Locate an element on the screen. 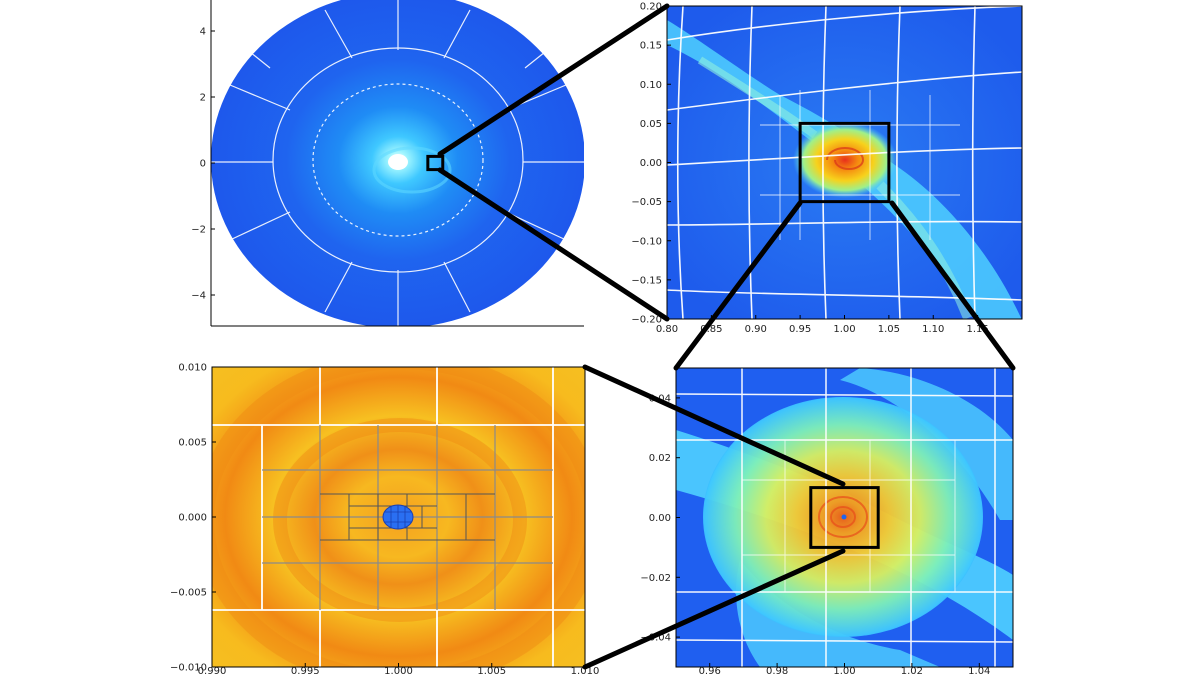 Image resolution: width=1200 pixels, height=675 pixels. xtick-label: 1.010 is located at coordinates (585, 670).